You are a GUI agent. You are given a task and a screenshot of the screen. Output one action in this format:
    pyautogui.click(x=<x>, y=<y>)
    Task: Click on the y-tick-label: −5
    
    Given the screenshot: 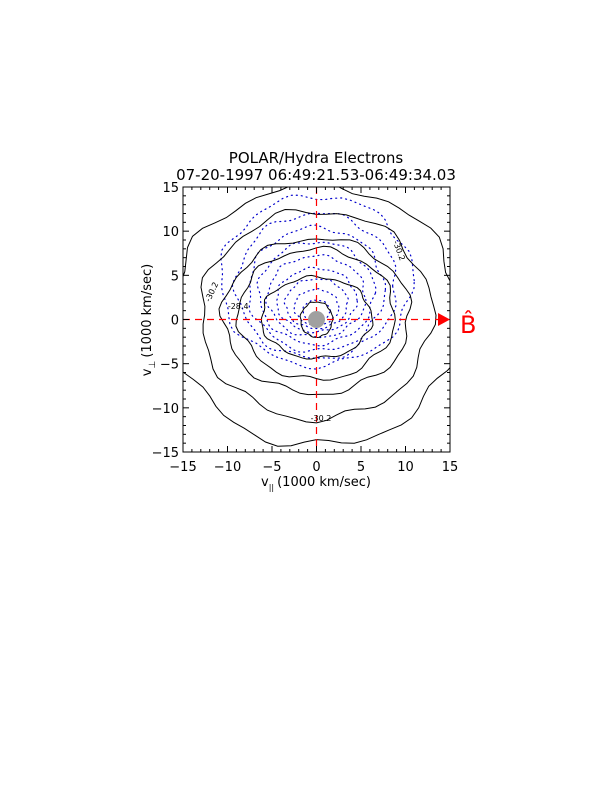 What is the action you would take?
    pyautogui.click(x=169, y=365)
    